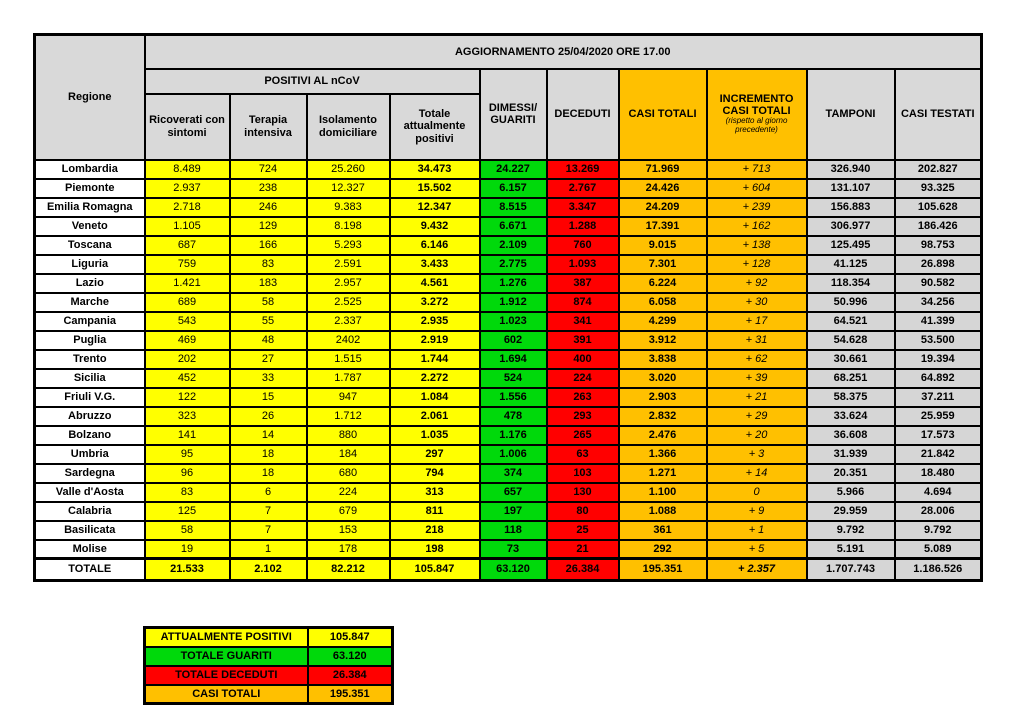 The width and height of the screenshot is (1024, 714). What do you see at coordinates (434, 359) in the screenshot?
I see `totale-positivi-cell: 1.744` at bounding box center [434, 359].